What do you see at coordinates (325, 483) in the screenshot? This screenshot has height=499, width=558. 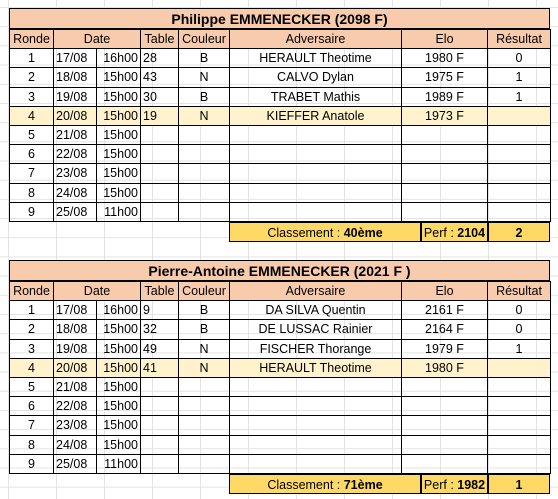 I see `classement-cell: Classement : 71ème` at bounding box center [325, 483].